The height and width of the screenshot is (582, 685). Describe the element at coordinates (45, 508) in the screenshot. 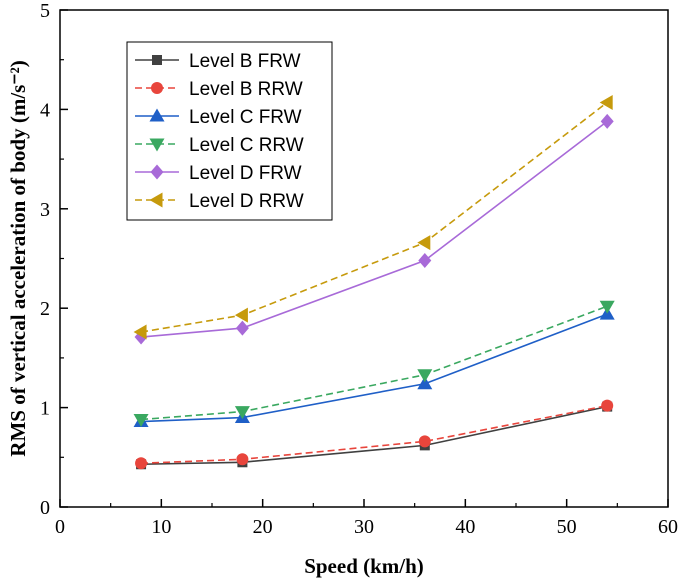

I see `y-tick-label: 0` at that location.